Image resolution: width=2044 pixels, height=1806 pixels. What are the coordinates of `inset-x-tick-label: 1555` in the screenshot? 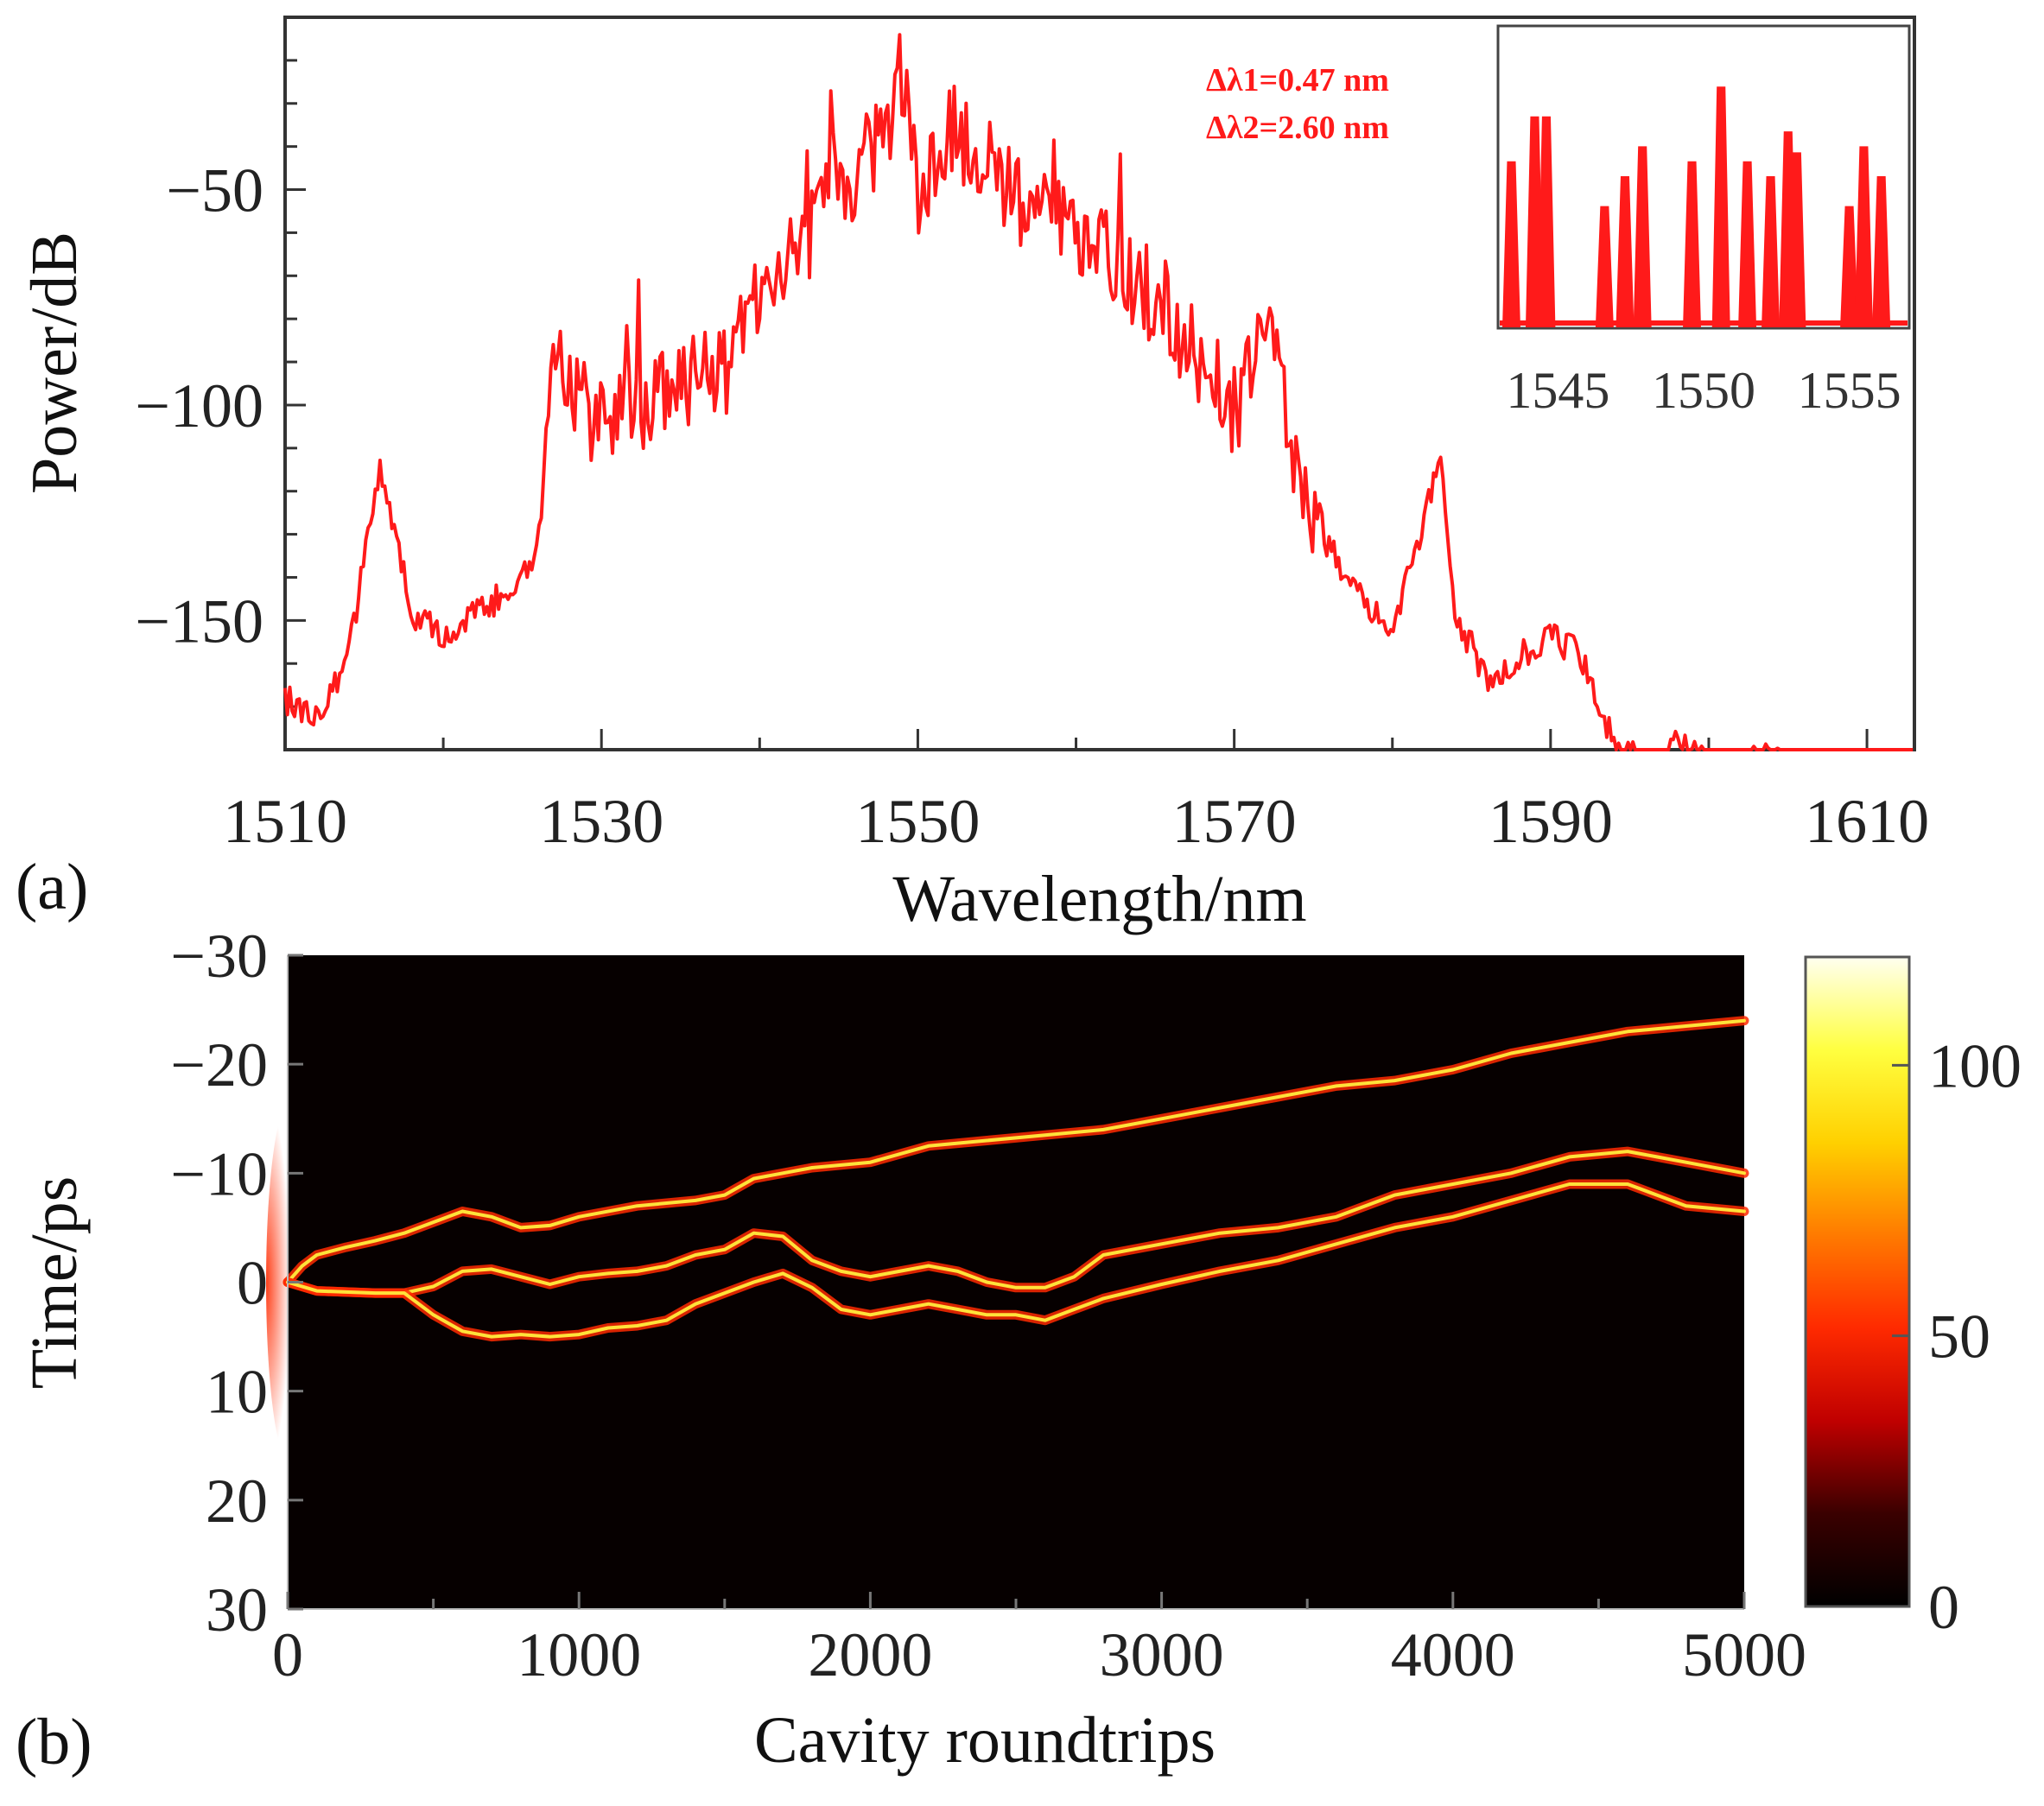 It's located at (1849, 390).